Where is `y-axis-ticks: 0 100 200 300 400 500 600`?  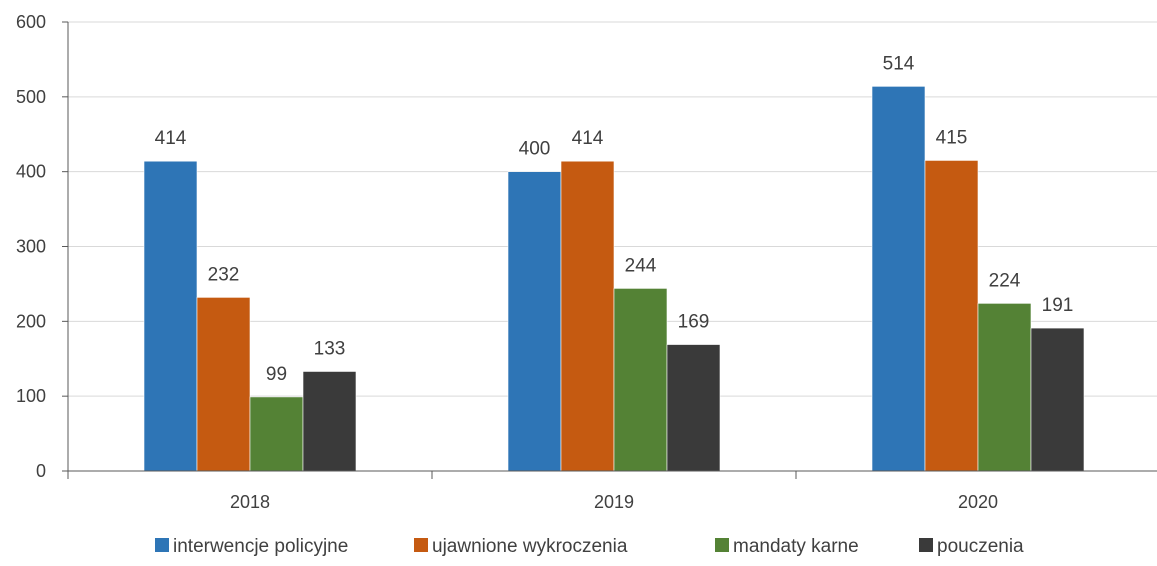
y-axis-ticks: 0 100 200 300 400 500 600 is located at coordinates (31, 246).